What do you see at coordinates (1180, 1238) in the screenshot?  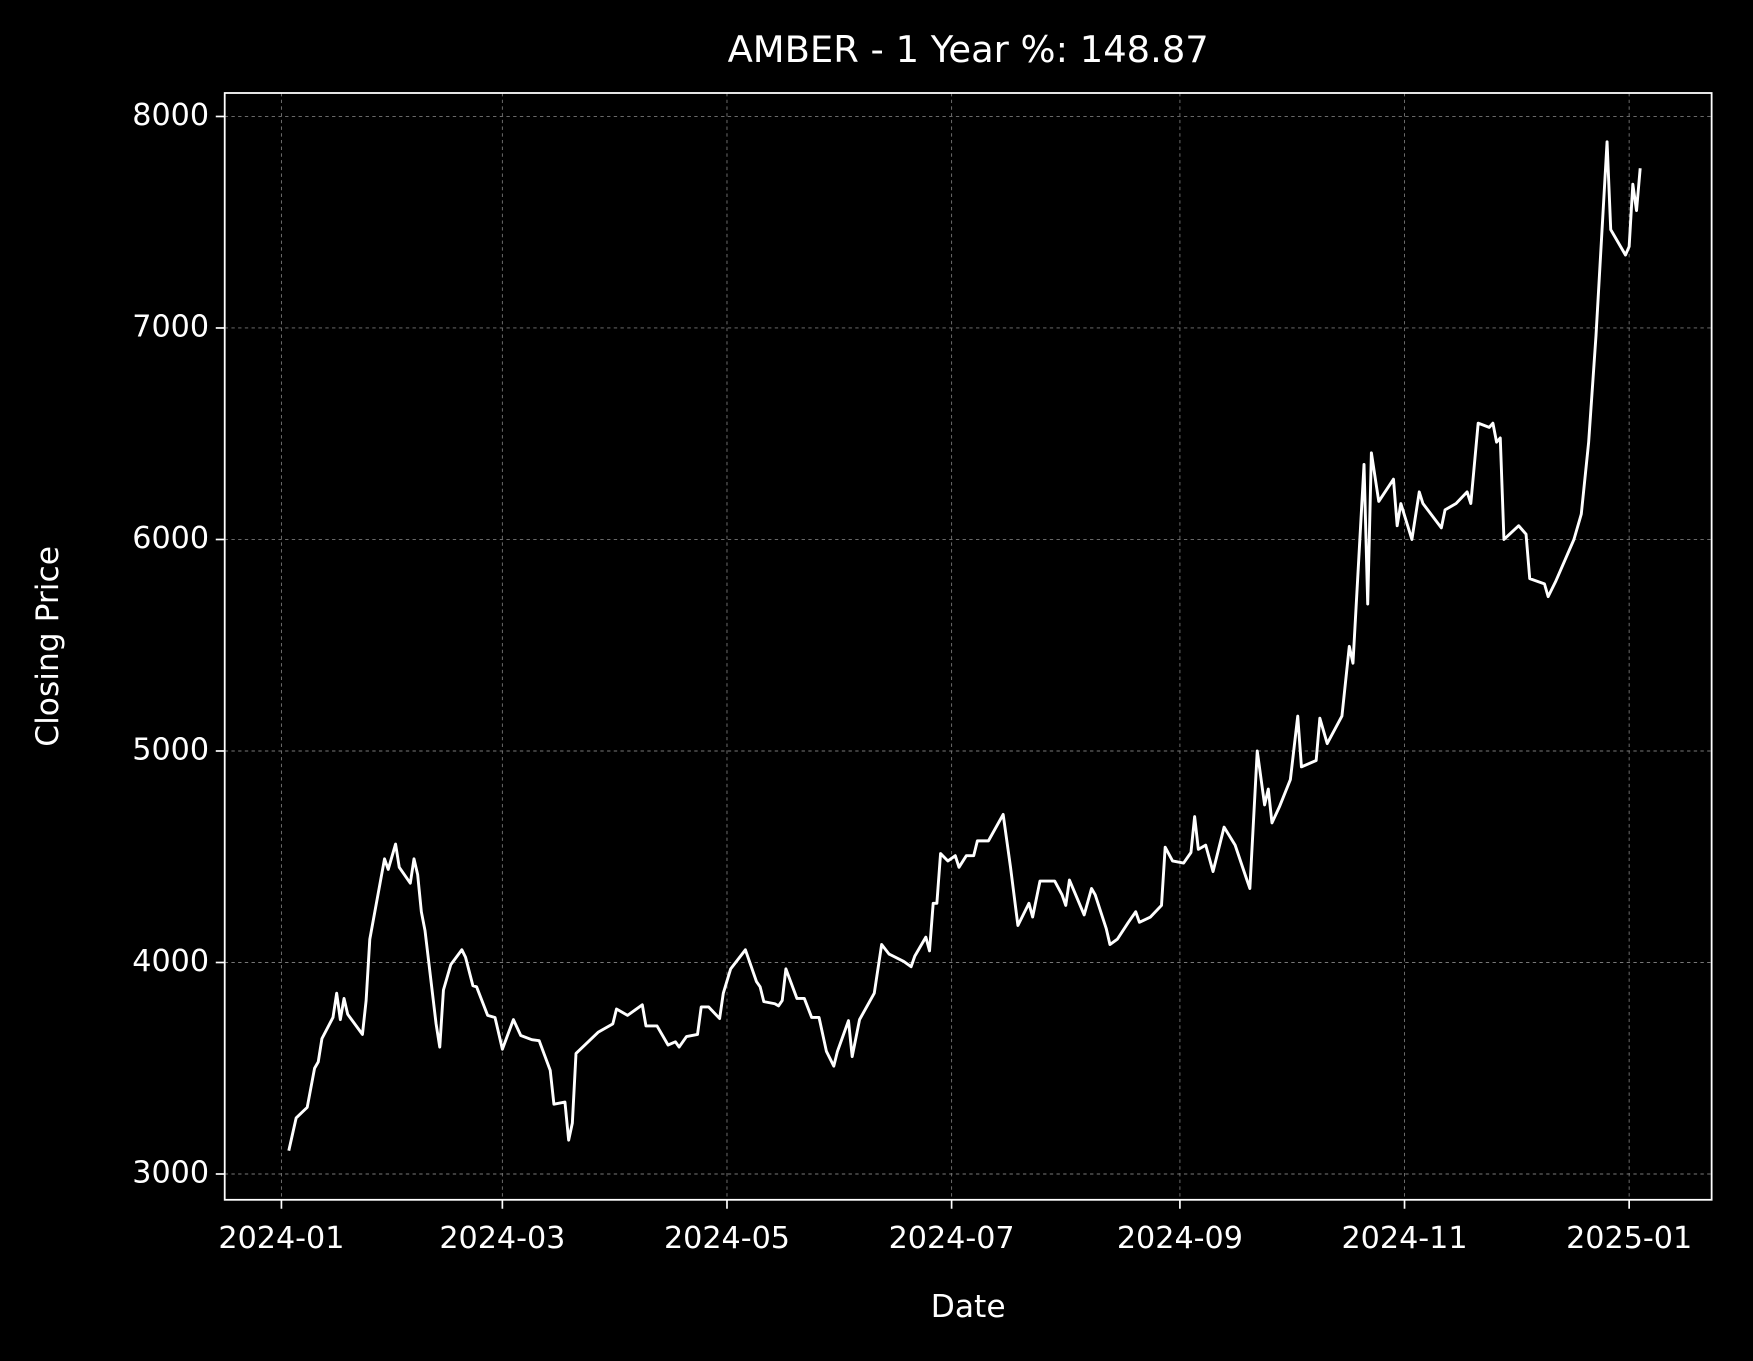 I see `x-tick-label: 2024-09` at bounding box center [1180, 1238].